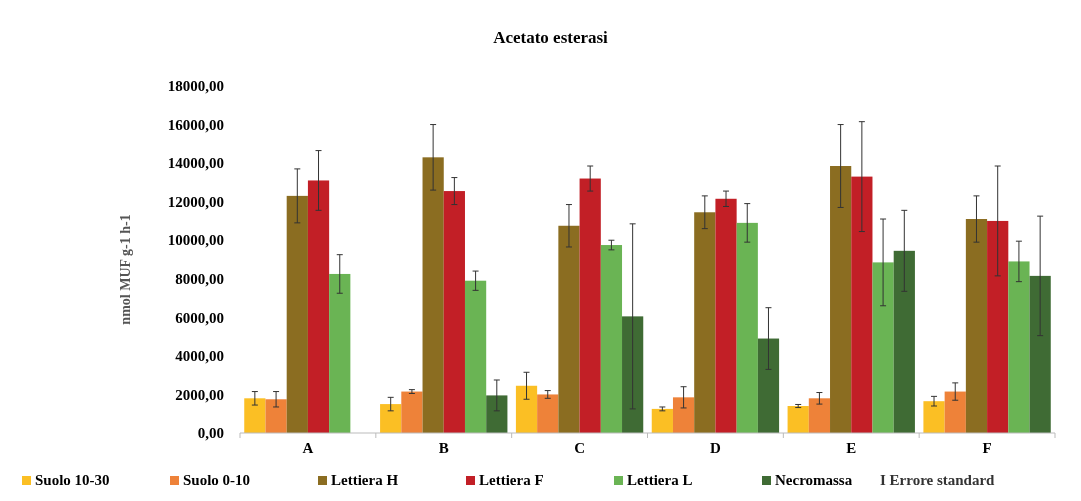 This screenshot has height=501, width=1081. What do you see at coordinates (443, 448) in the screenshot?
I see `x-tick-label: B` at bounding box center [443, 448].